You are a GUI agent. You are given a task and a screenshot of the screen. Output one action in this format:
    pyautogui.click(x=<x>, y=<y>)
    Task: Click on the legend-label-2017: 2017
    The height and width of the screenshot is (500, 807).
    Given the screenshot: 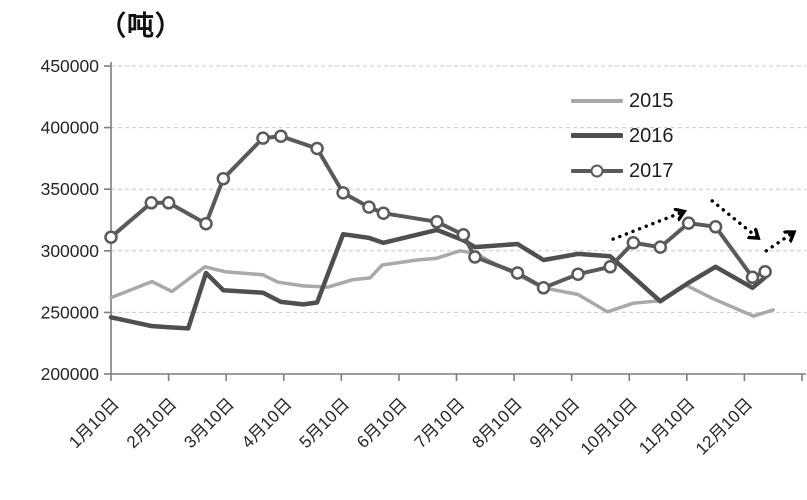 What is the action you would take?
    pyautogui.click(x=651, y=170)
    